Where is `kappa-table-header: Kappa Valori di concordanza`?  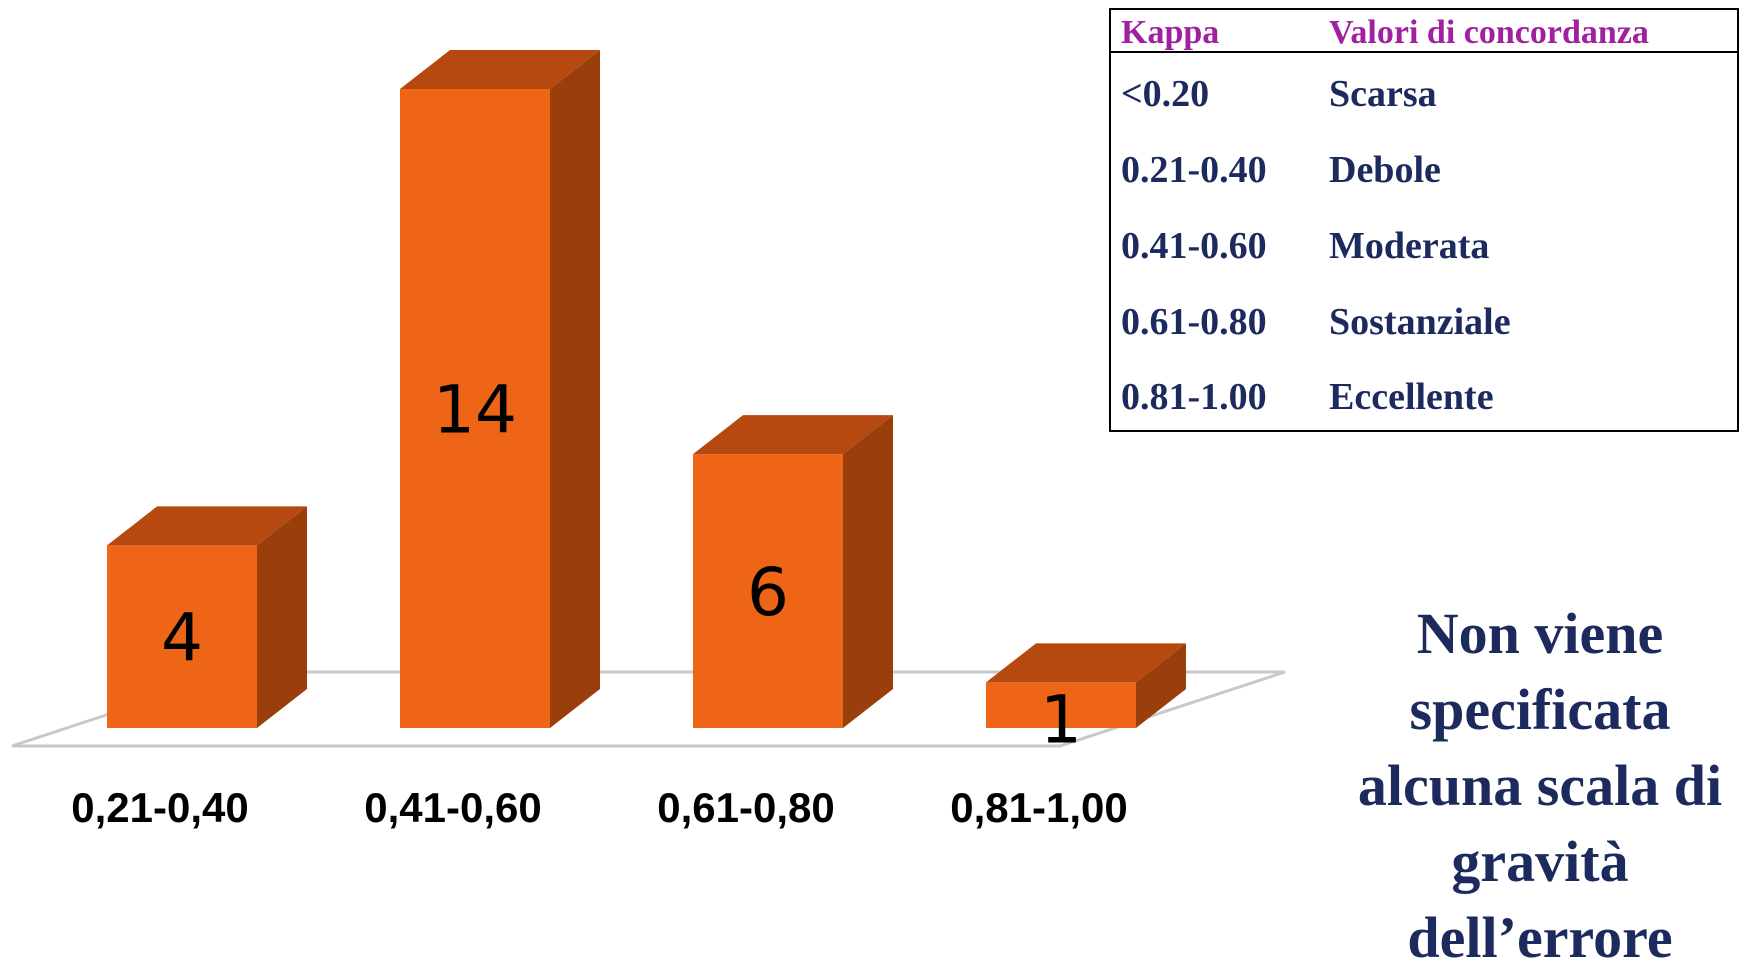 kappa-table-header: Kappa Valori di concordanza is located at coordinates (1424, 31).